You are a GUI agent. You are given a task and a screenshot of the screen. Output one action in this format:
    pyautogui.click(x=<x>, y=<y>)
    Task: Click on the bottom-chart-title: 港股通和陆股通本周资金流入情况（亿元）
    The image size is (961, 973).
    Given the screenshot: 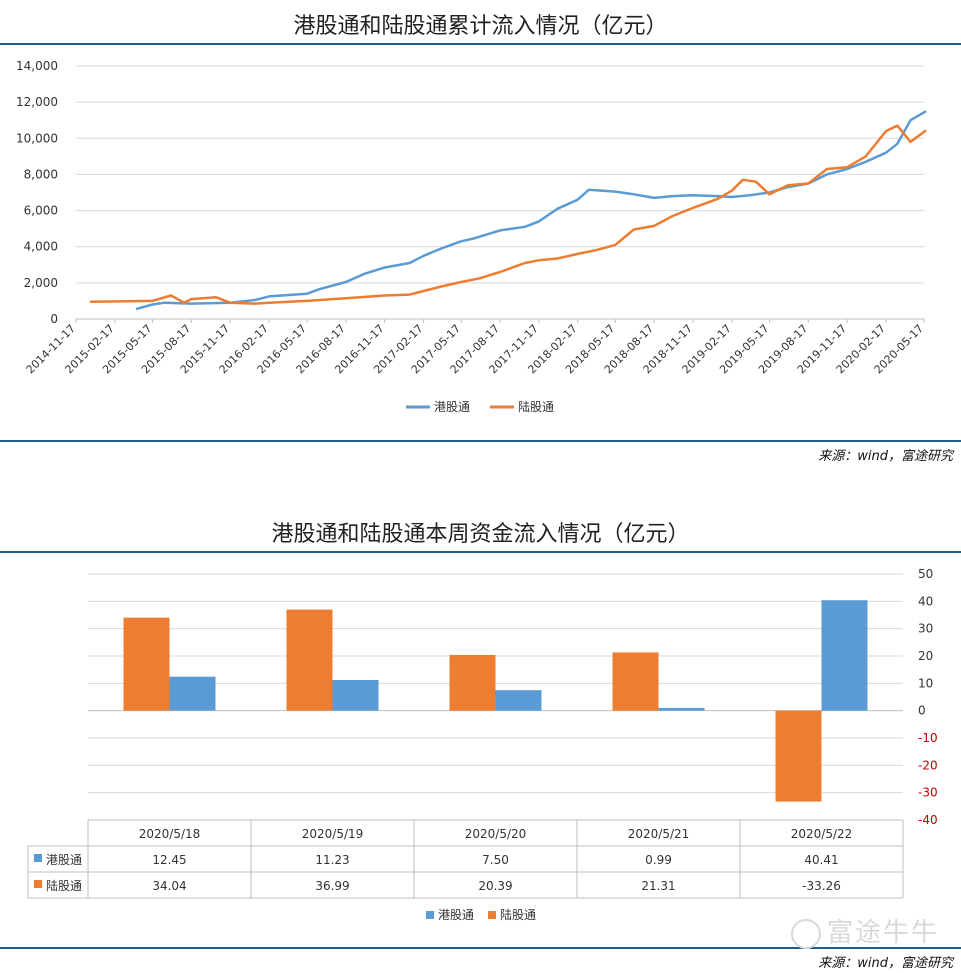 What is the action you would take?
    pyautogui.click(x=480, y=534)
    